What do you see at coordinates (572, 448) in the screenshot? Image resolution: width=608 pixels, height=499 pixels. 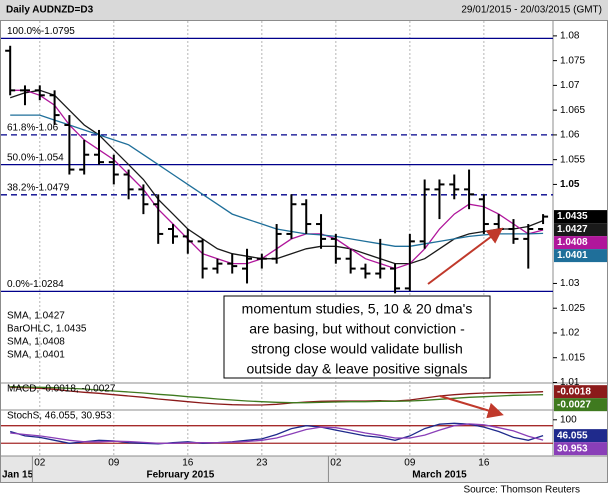 I see `value-box-label: 30.953` at bounding box center [572, 448].